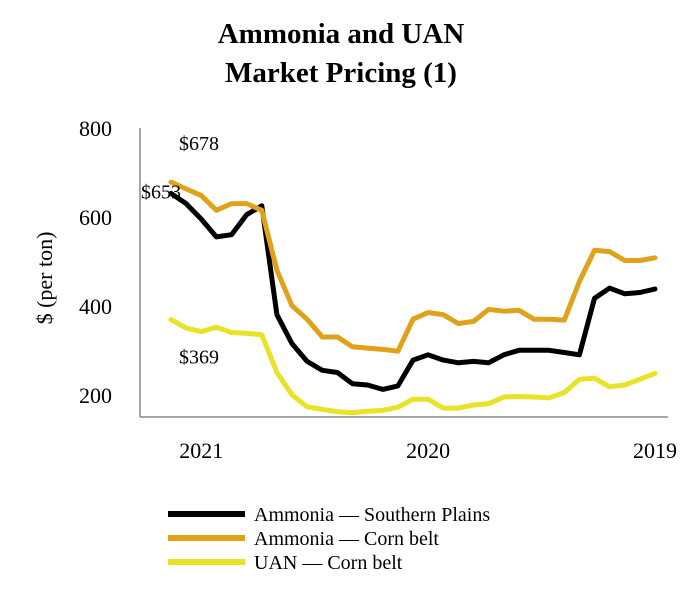 The image size is (682, 600). What do you see at coordinates (201, 450) in the screenshot?
I see `x-tick-label: 2021` at bounding box center [201, 450].